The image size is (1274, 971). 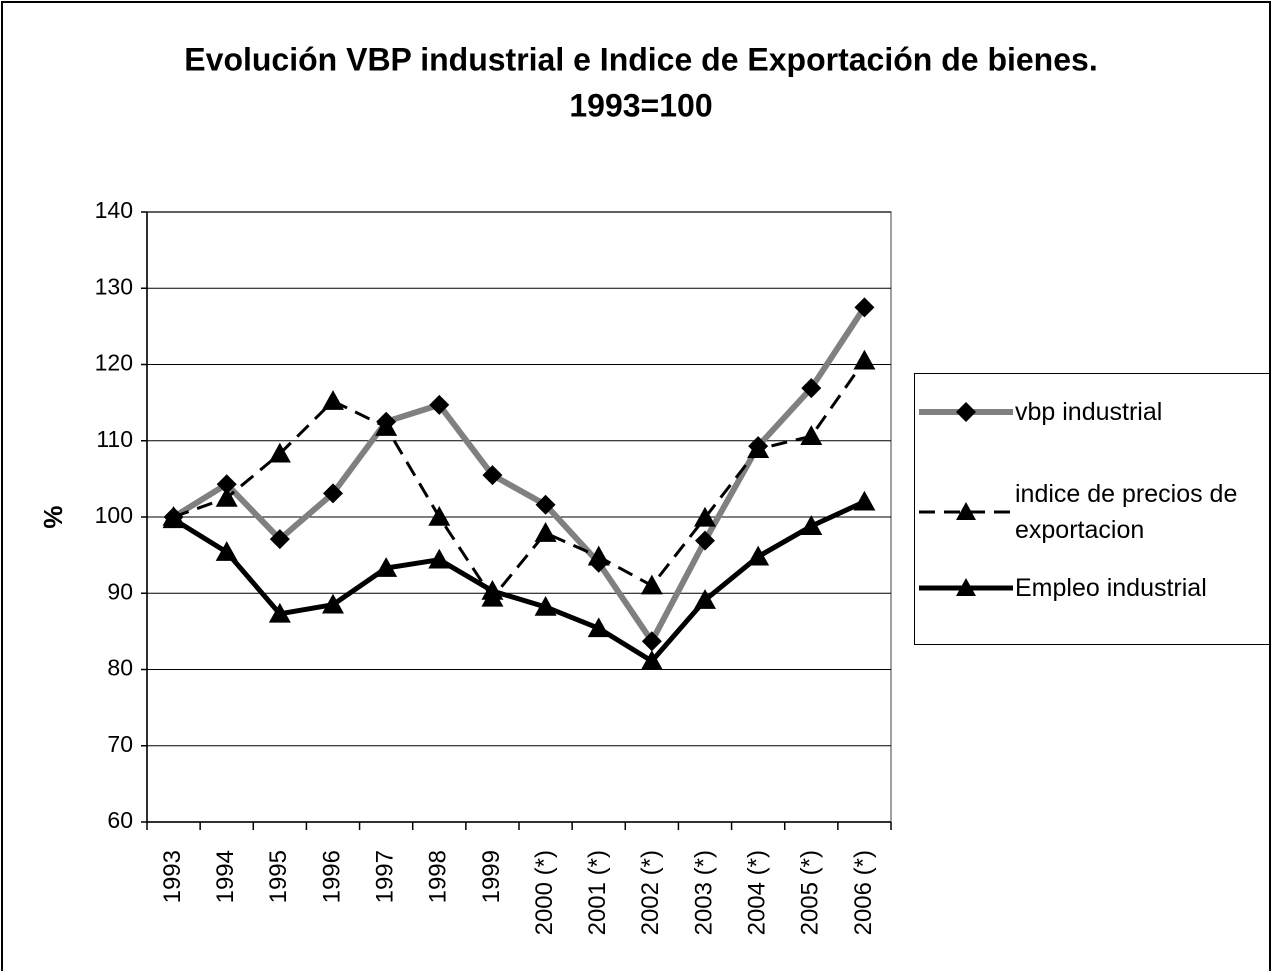 What do you see at coordinates (114, 439) in the screenshot?
I see `y-tick-label: 110` at bounding box center [114, 439].